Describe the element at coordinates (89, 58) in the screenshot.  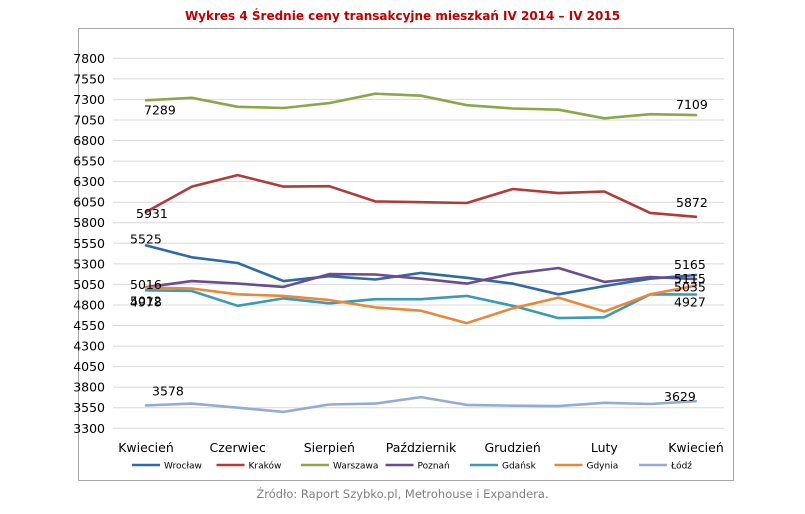
I see `y-tick-label: 7800` at that location.